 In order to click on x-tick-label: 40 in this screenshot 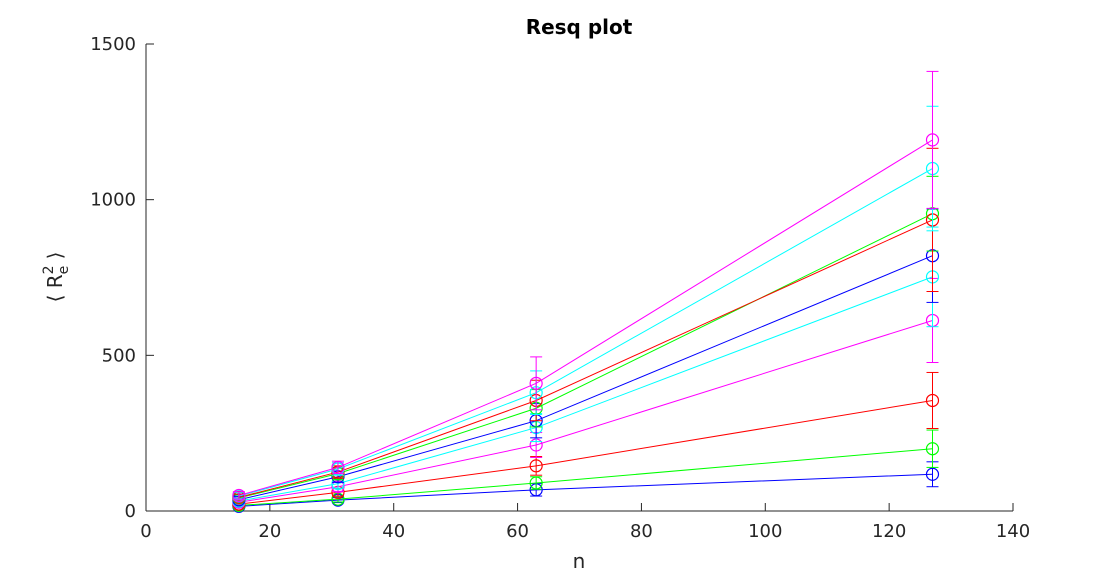, I will do `click(393, 531)`.